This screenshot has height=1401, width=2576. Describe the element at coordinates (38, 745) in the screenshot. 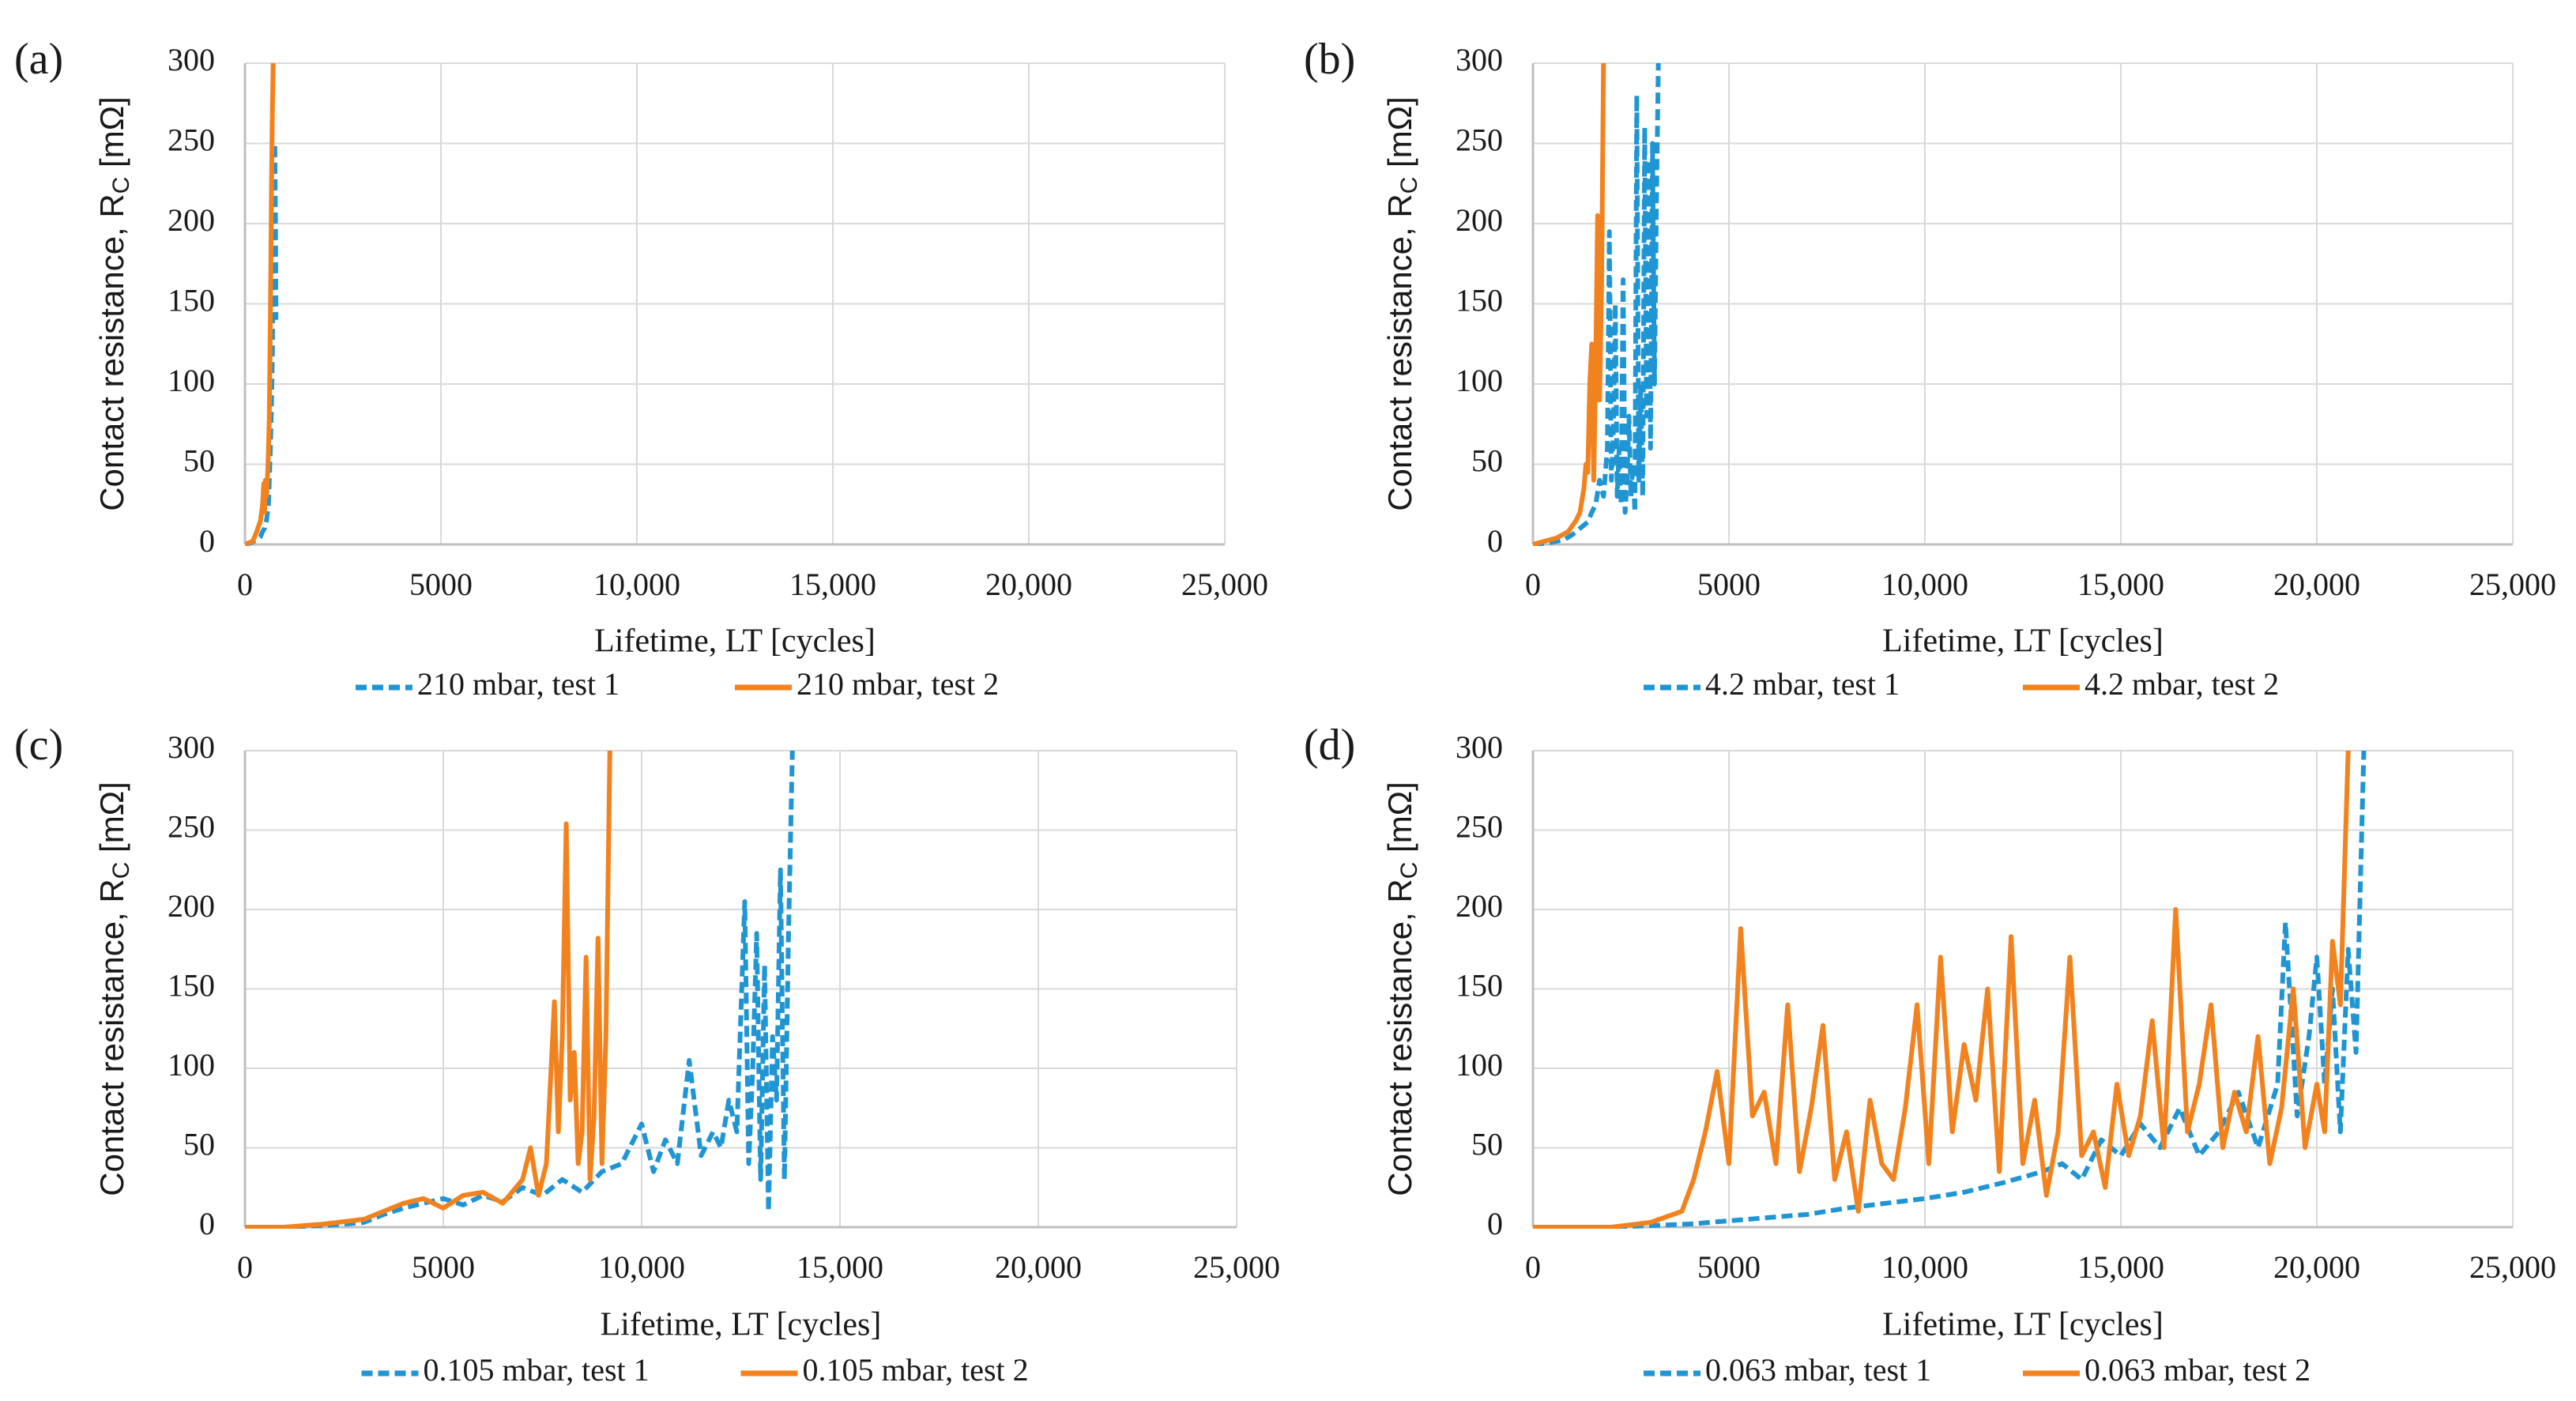

I see `panel-label: (c)` at that location.